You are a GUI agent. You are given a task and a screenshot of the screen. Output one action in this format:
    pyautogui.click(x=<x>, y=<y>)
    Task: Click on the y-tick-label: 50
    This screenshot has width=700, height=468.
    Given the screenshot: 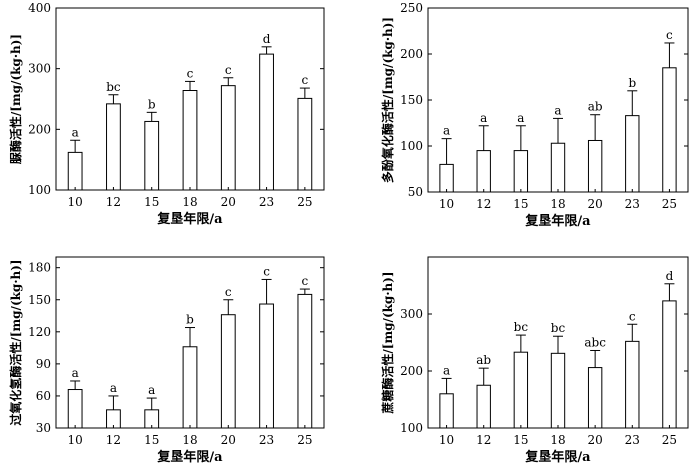 What is the action you would take?
    pyautogui.click(x=415, y=192)
    